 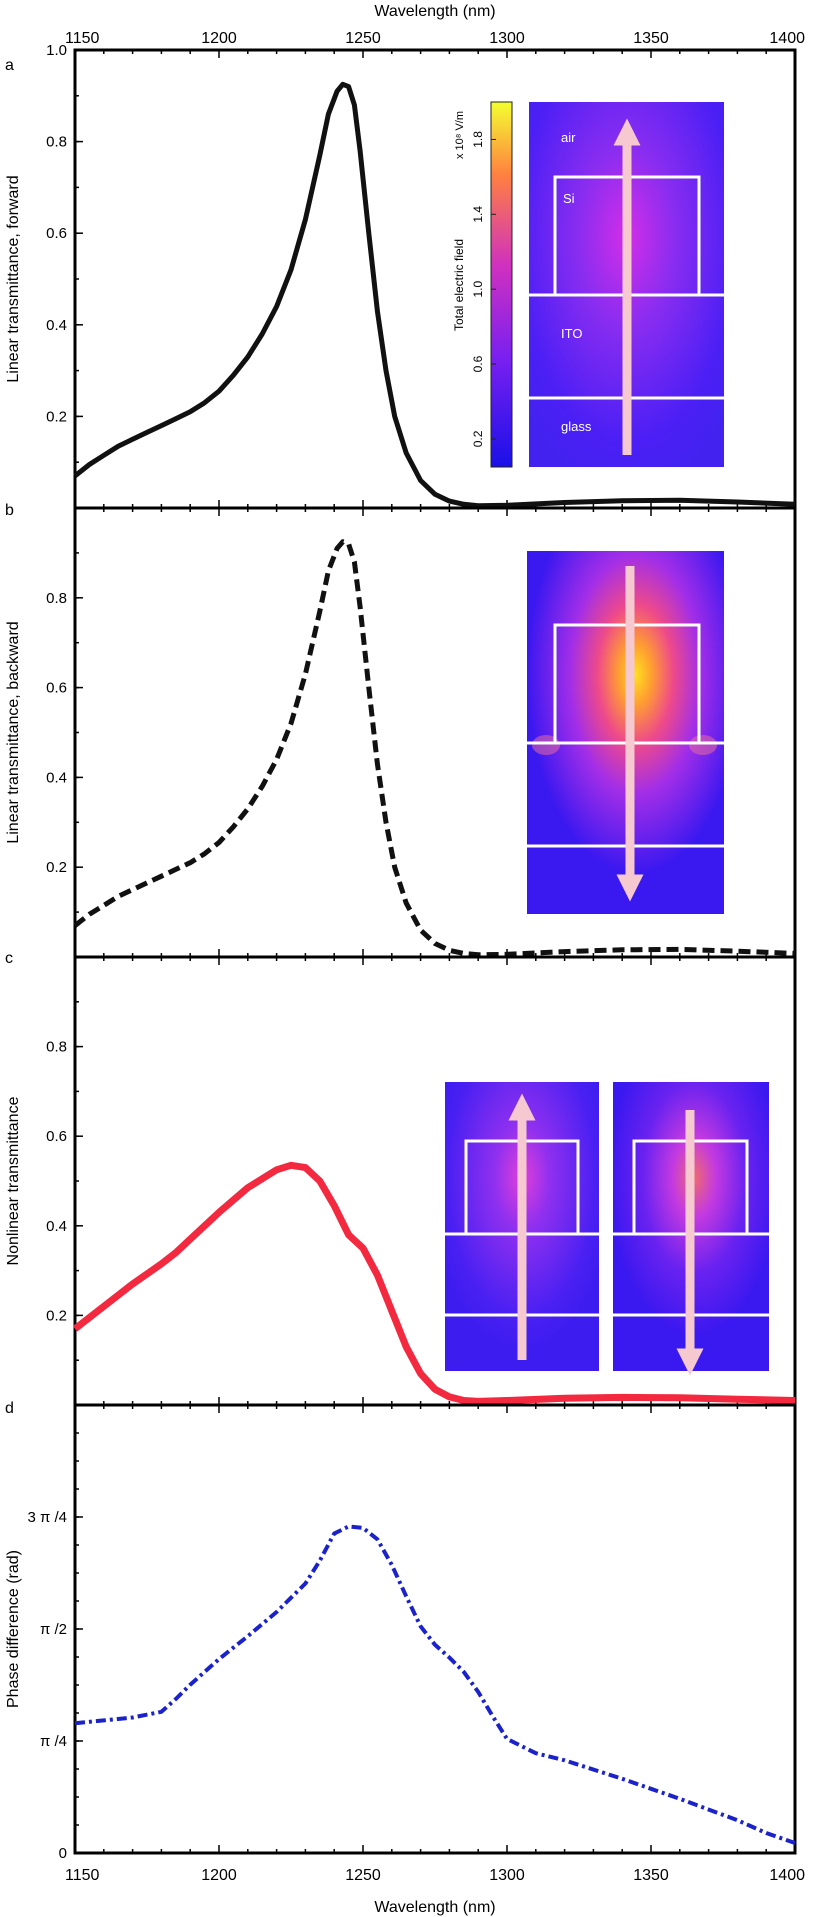 What do you see at coordinates (569, 198) in the screenshot?
I see `layer-label-si: Si` at bounding box center [569, 198].